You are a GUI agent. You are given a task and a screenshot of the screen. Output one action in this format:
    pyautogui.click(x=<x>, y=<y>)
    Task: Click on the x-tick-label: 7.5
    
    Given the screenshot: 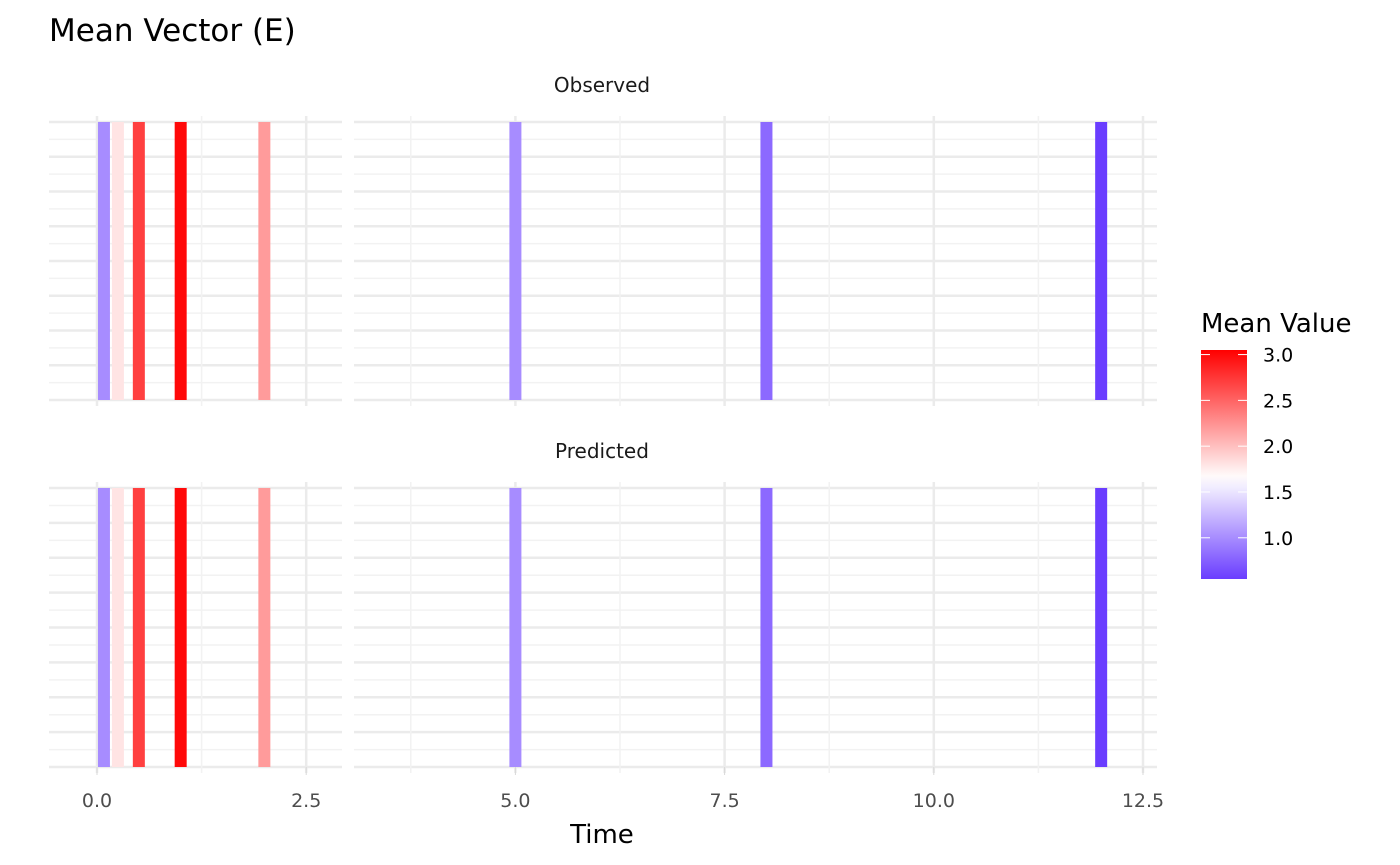 What is the action you would take?
    pyautogui.click(x=724, y=801)
    